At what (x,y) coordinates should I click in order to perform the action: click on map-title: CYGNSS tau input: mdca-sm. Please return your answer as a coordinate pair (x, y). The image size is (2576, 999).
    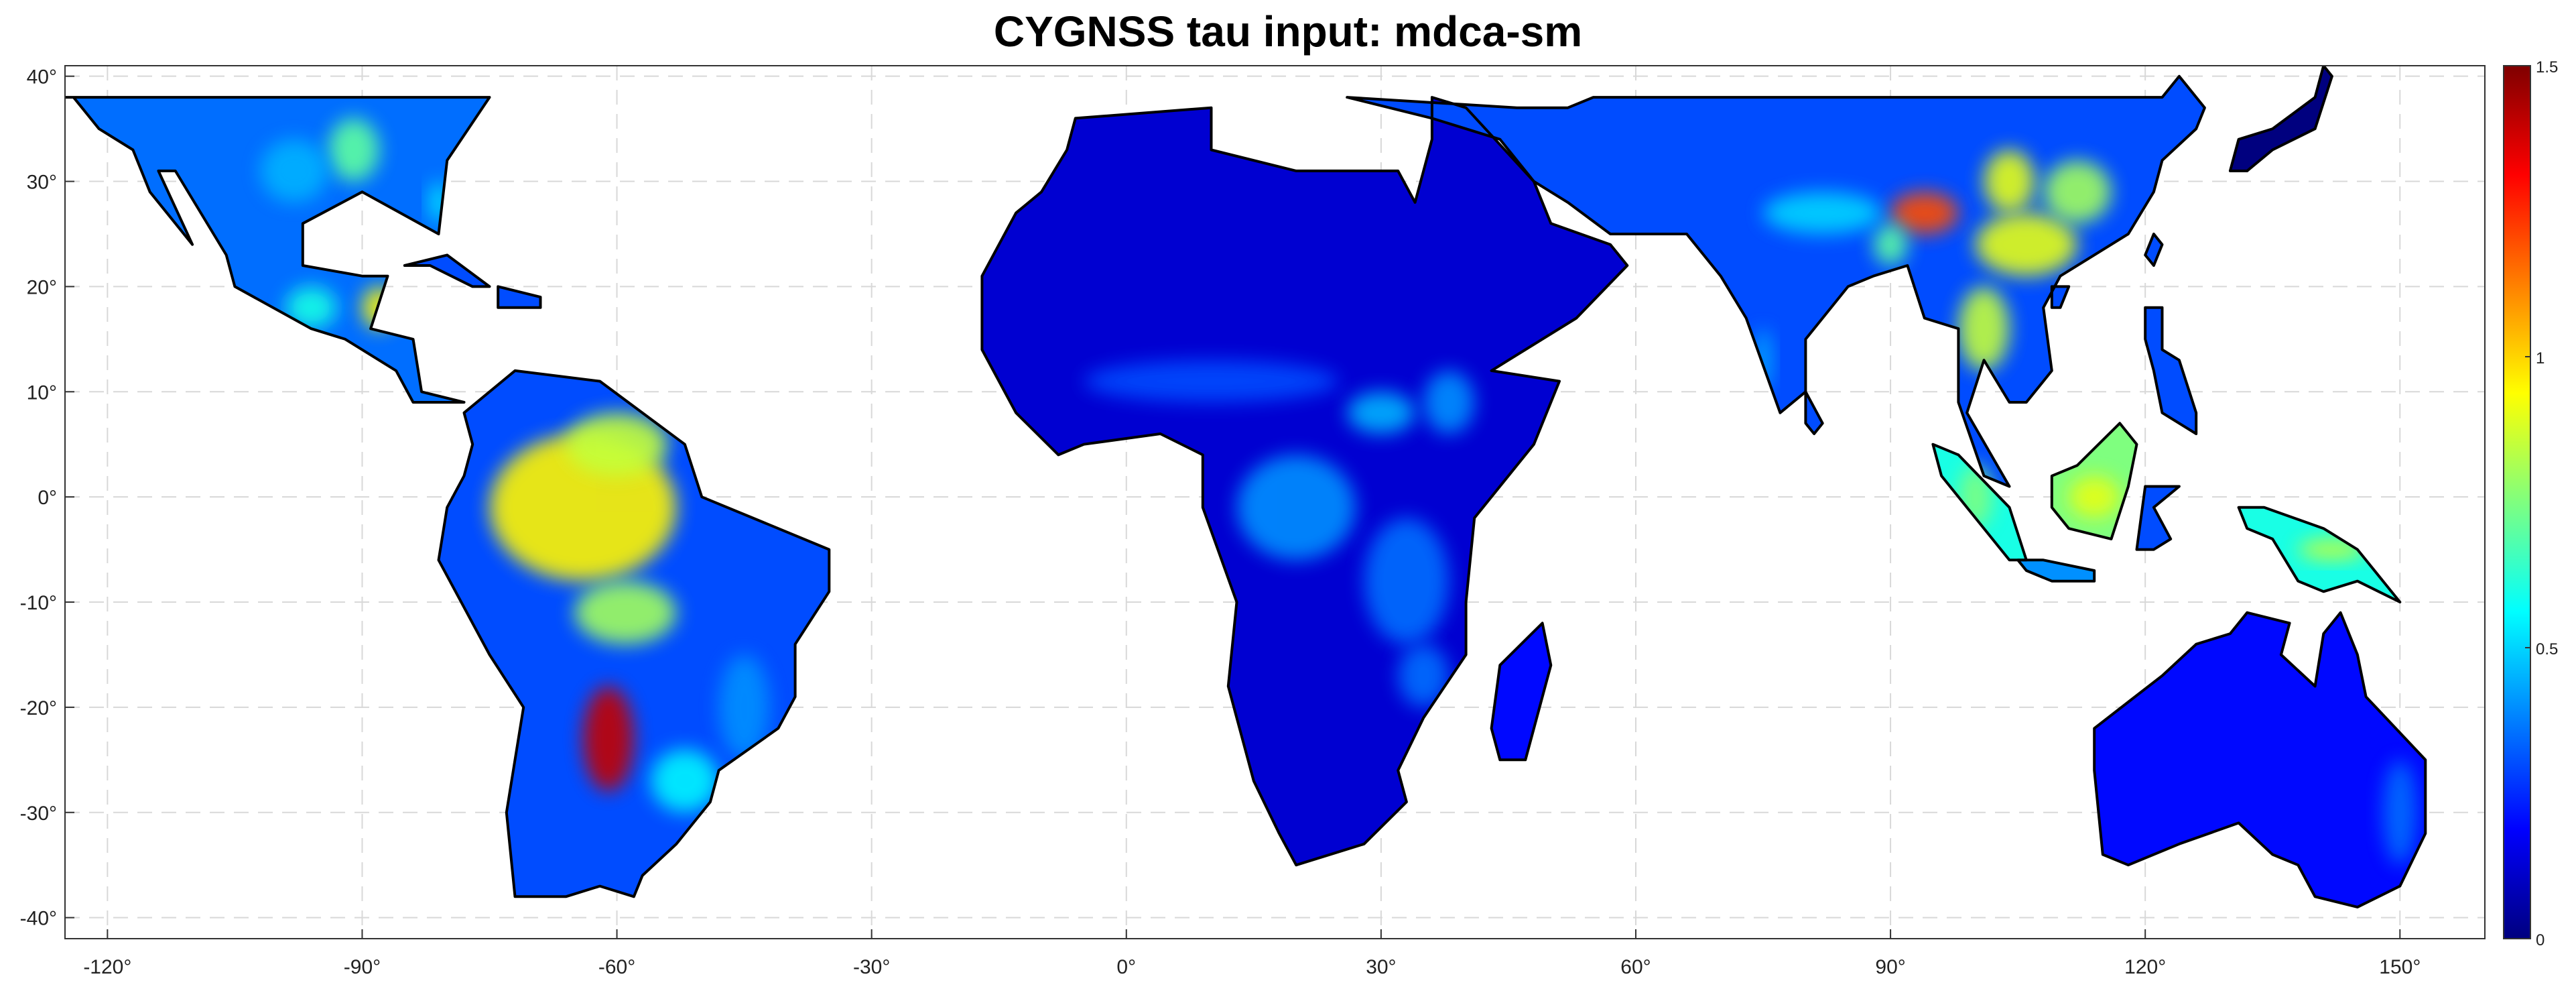
    Looking at the image, I should click on (1288, 31).